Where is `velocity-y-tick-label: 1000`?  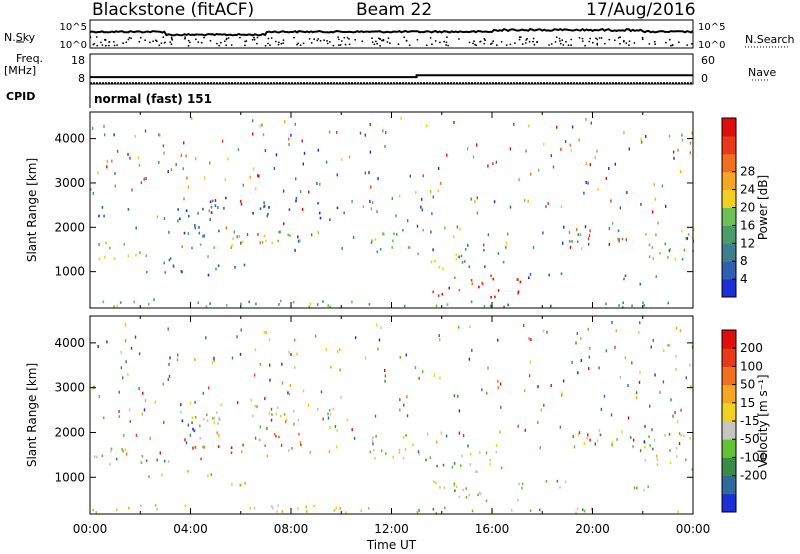 velocity-y-tick-label: 1000 is located at coordinates (69, 477).